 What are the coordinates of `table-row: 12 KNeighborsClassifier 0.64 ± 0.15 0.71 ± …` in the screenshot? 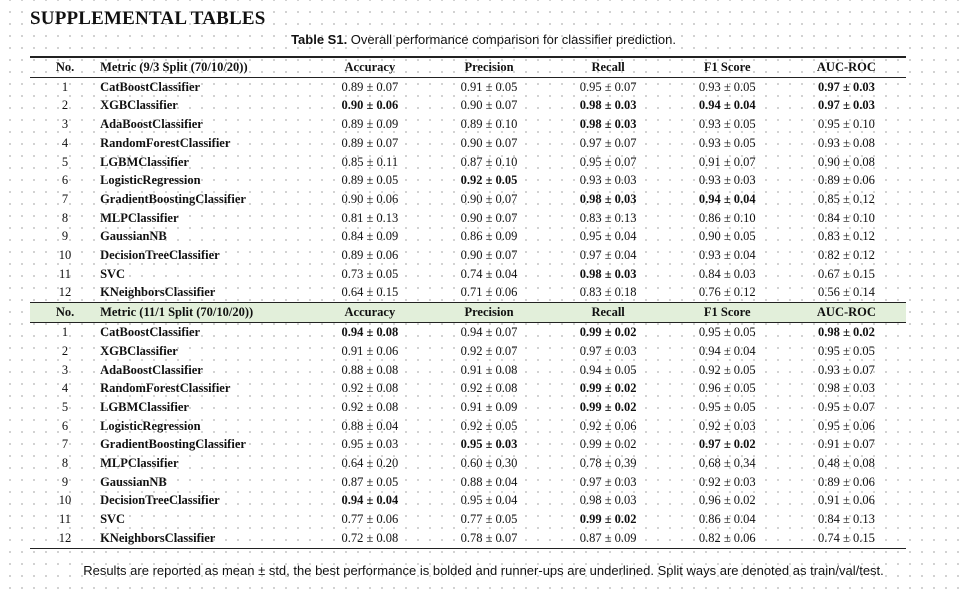 It's located at (468, 293).